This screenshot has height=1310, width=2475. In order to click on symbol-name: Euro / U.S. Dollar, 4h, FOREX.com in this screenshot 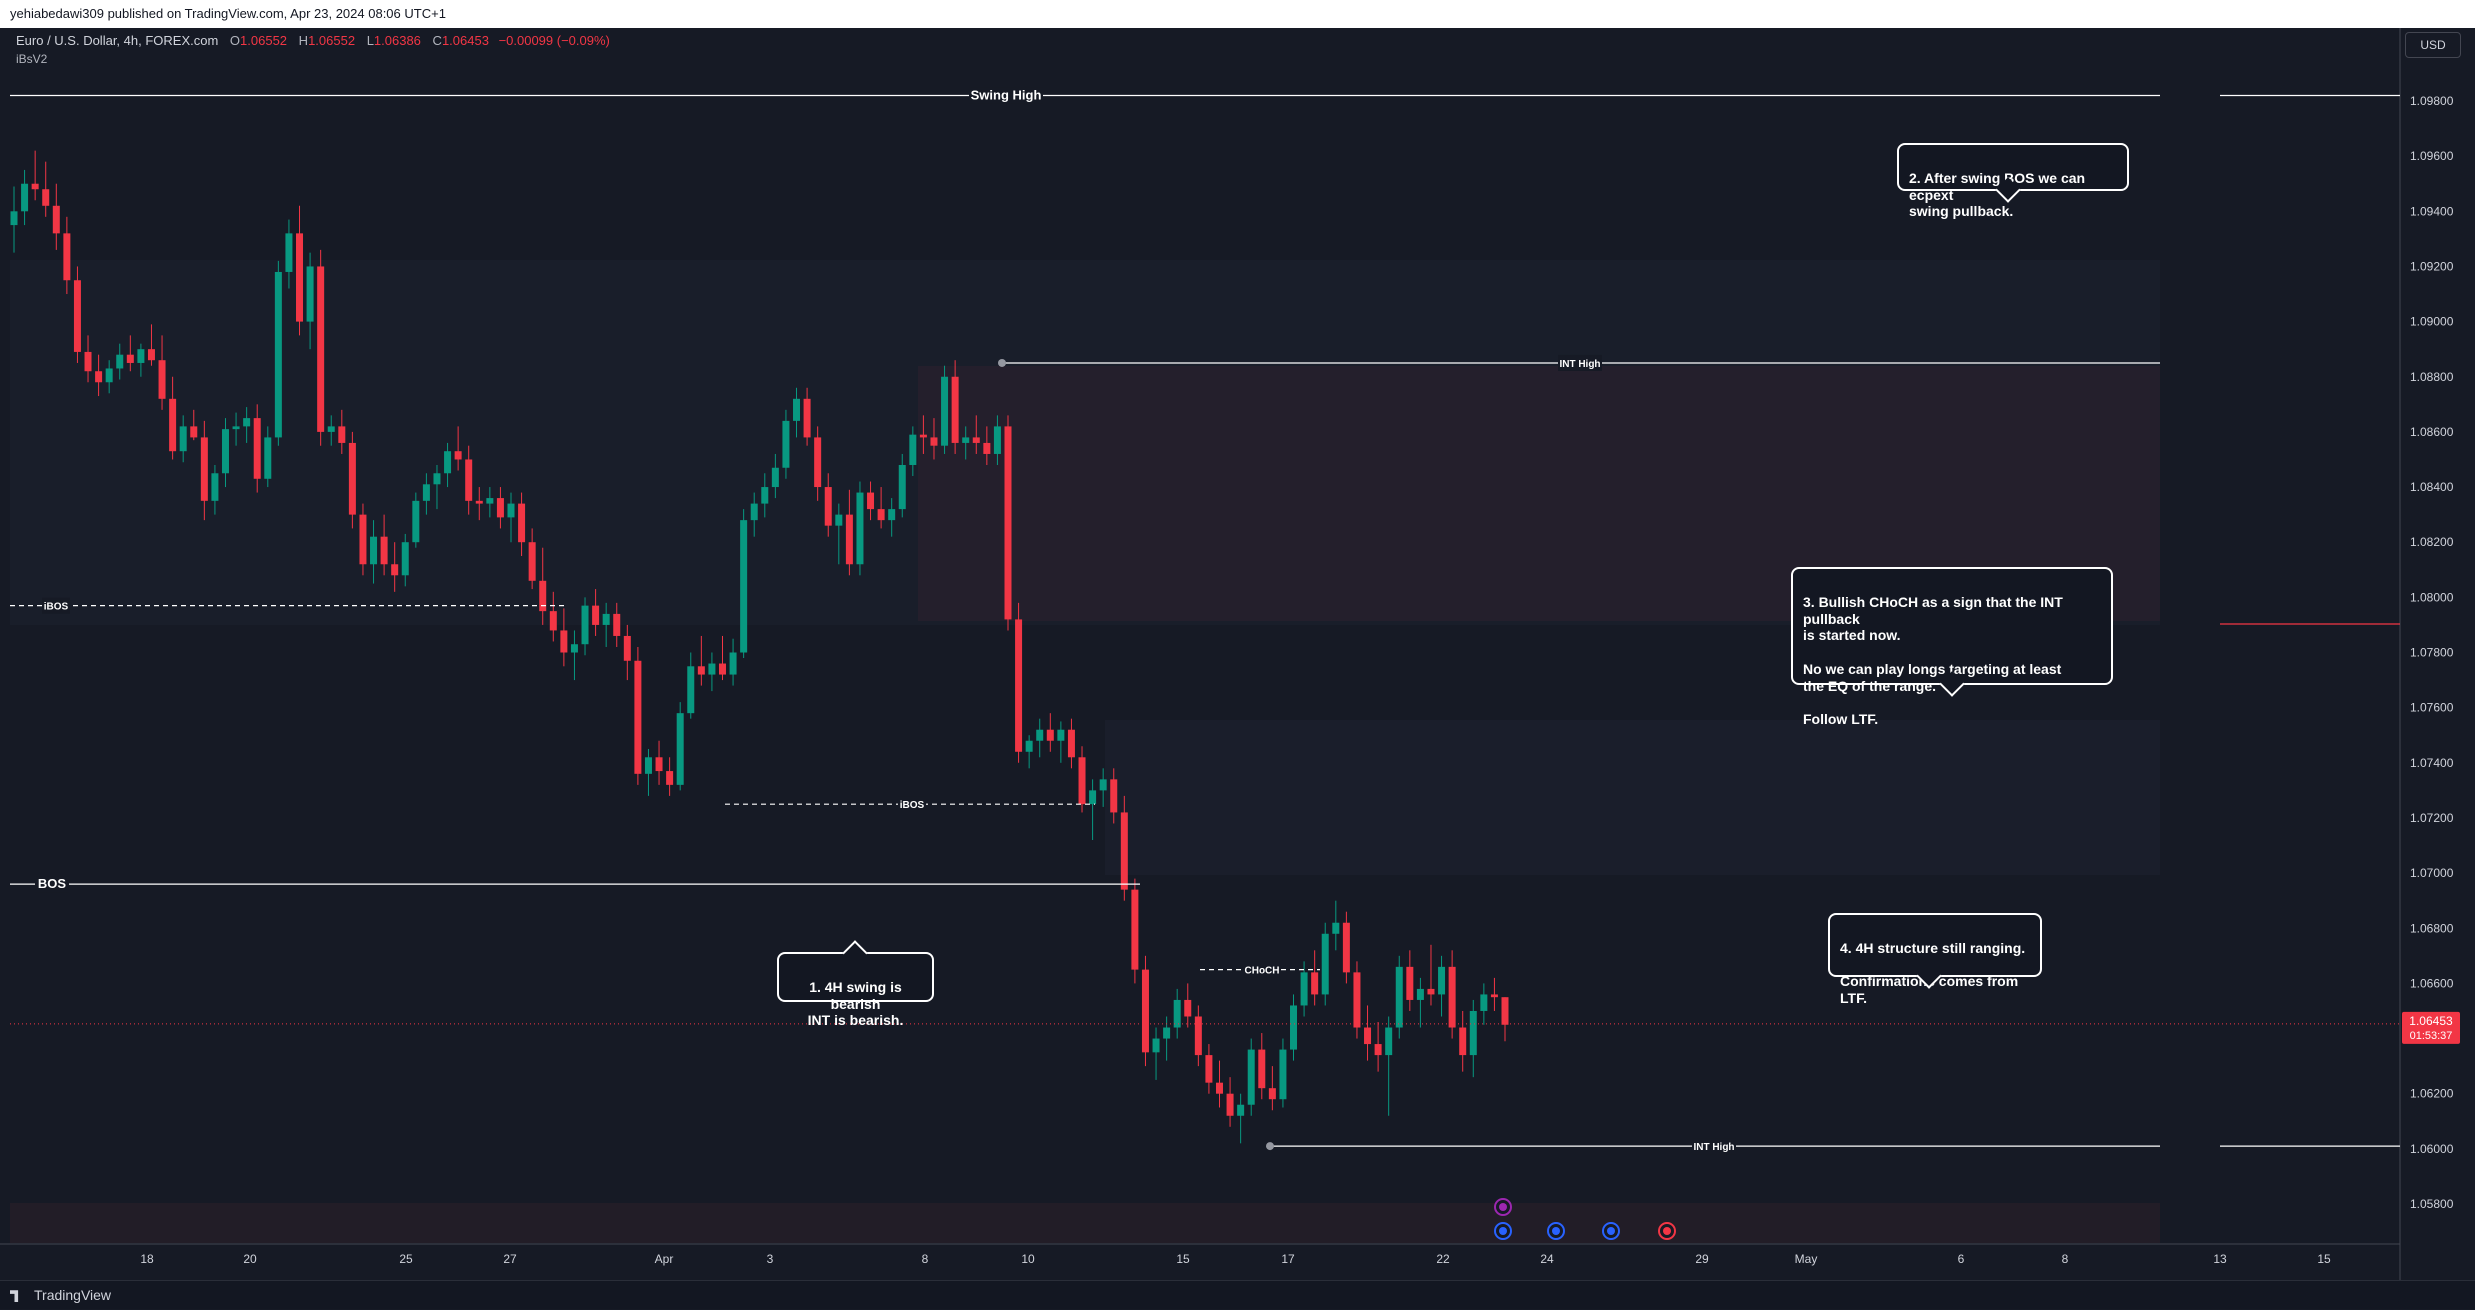, I will do `click(117, 40)`.